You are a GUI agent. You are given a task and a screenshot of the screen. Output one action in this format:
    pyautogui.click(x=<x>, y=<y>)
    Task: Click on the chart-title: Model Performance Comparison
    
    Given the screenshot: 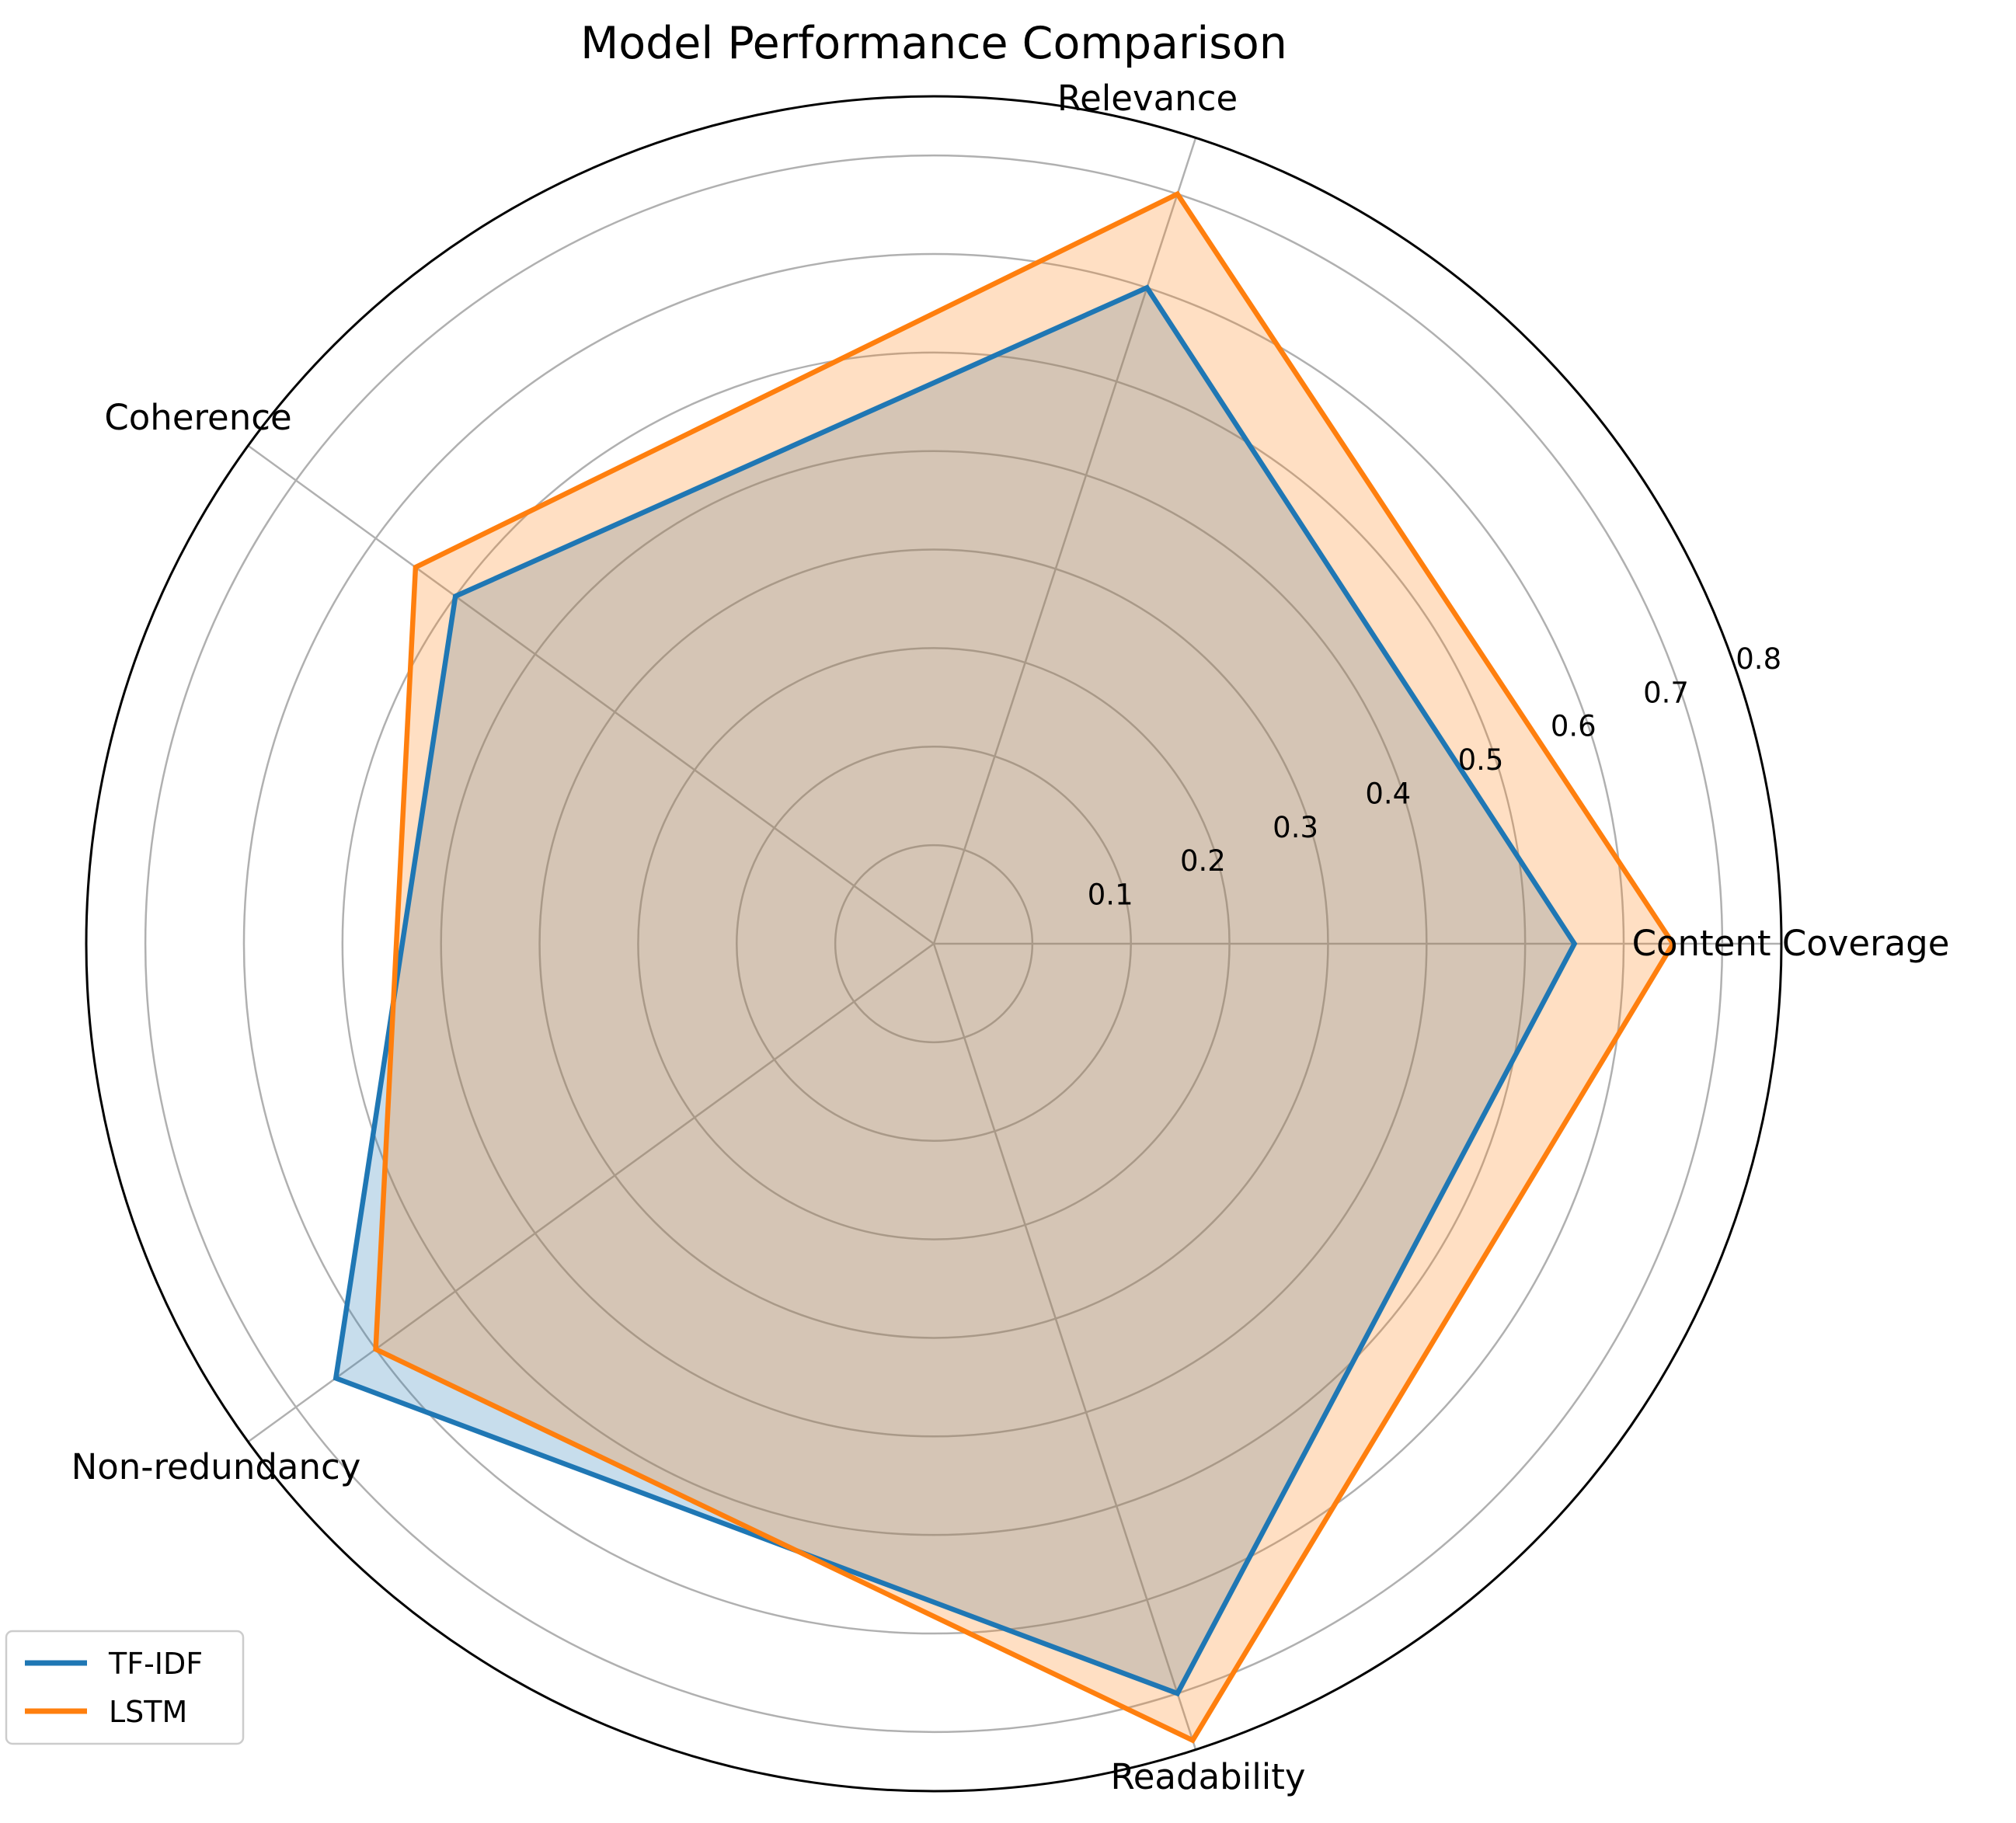 What is the action you would take?
    pyautogui.click(x=933, y=43)
    